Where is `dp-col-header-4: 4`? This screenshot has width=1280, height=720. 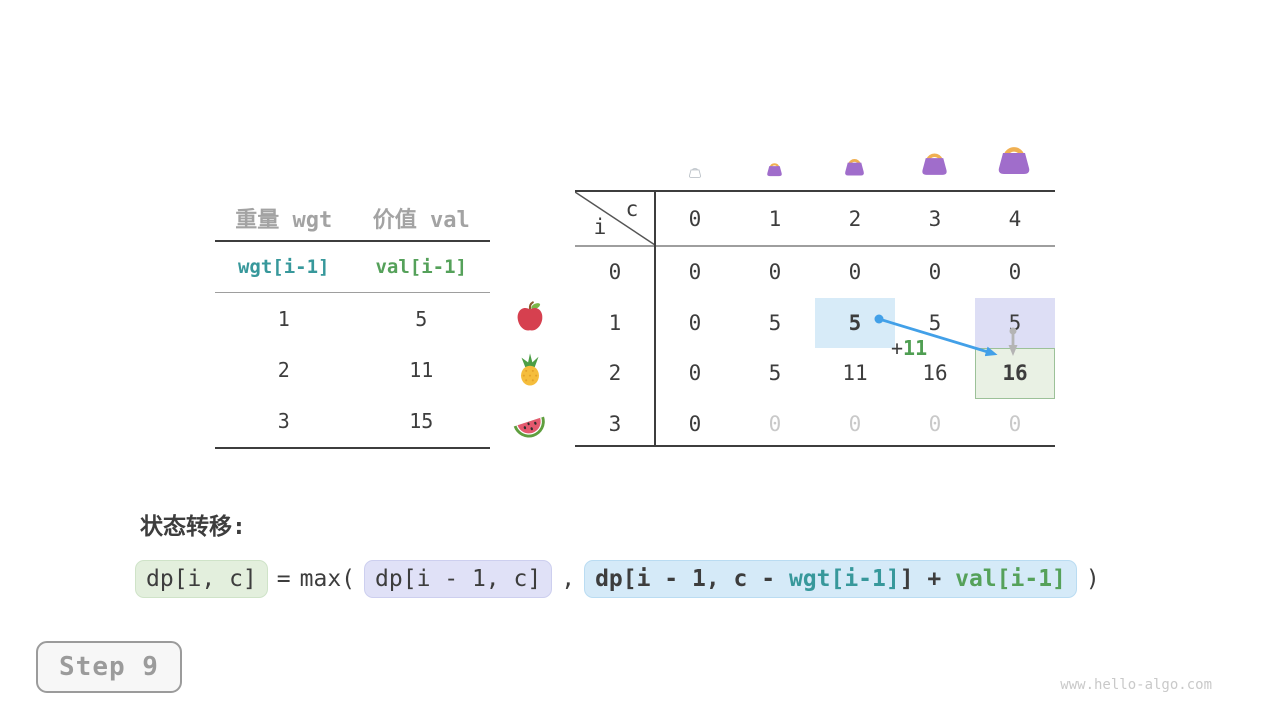
dp-col-header-4: 4 is located at coordinates (1015, 218).